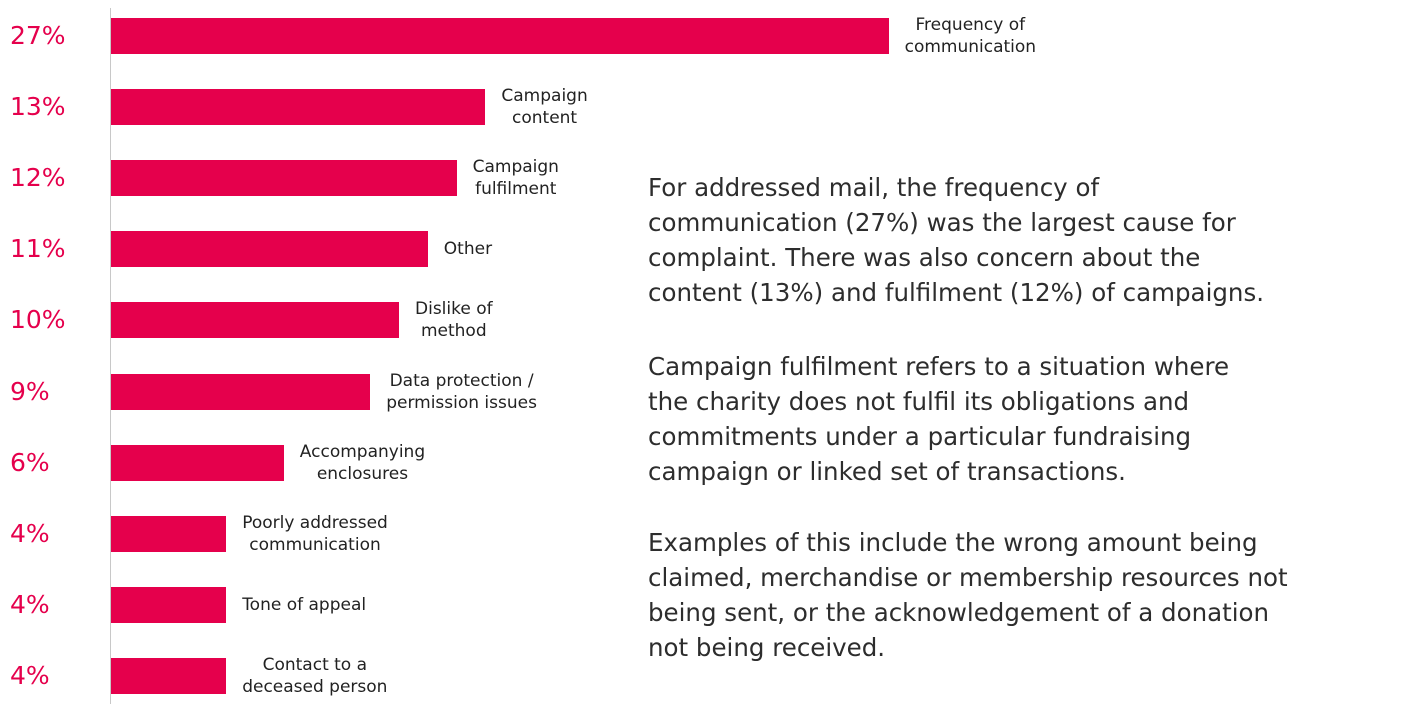  I want to click on category-label: Data protection / permission issues, so click(461, 391).